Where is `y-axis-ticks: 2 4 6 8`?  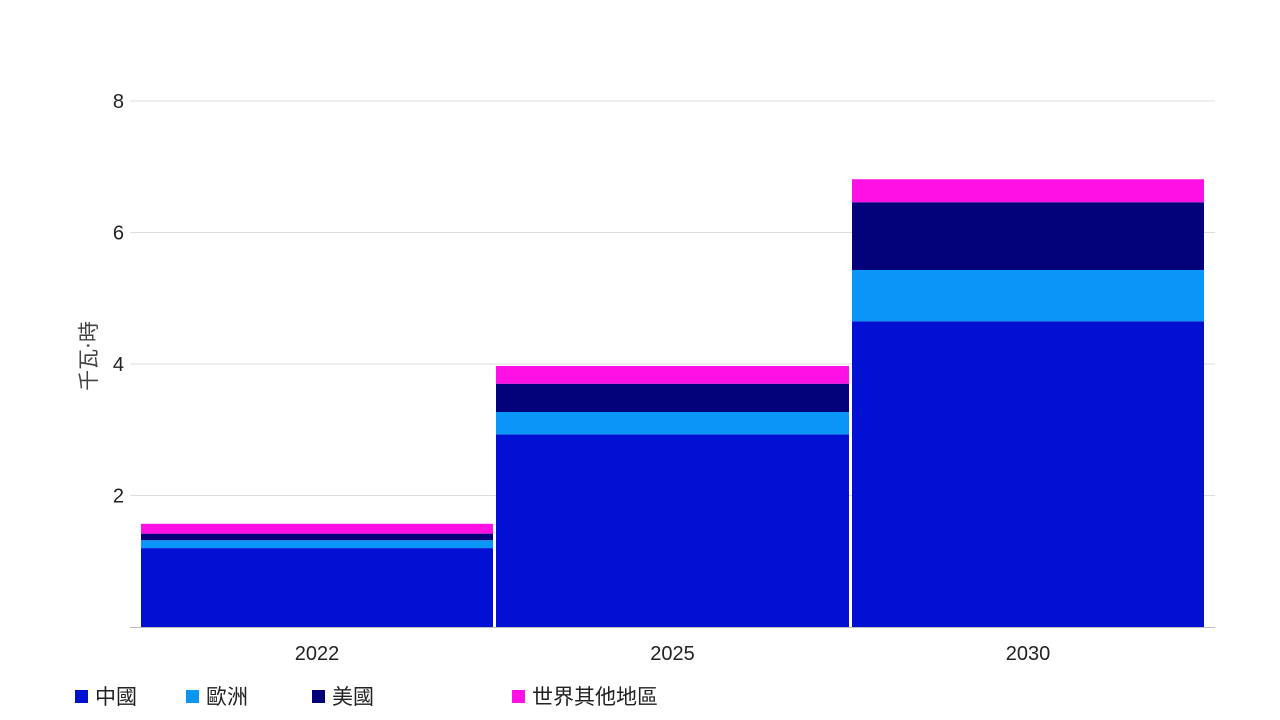
y-axis-ticks: 2 4 6 8 is located at coordinates (118, 299).